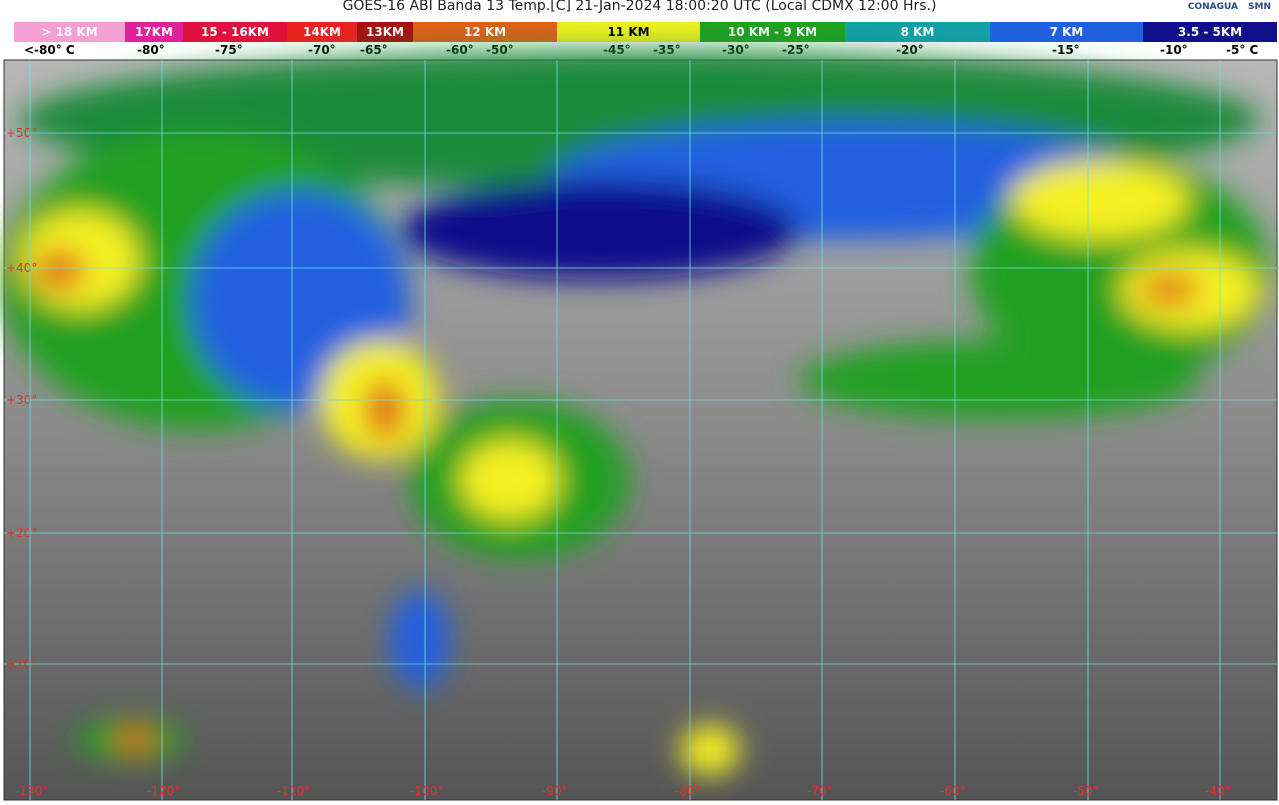  What do you see at coordinates (385, 32) in the screenshot?
I see `legend-segment: 13KM` at bounding box center [385, 32].